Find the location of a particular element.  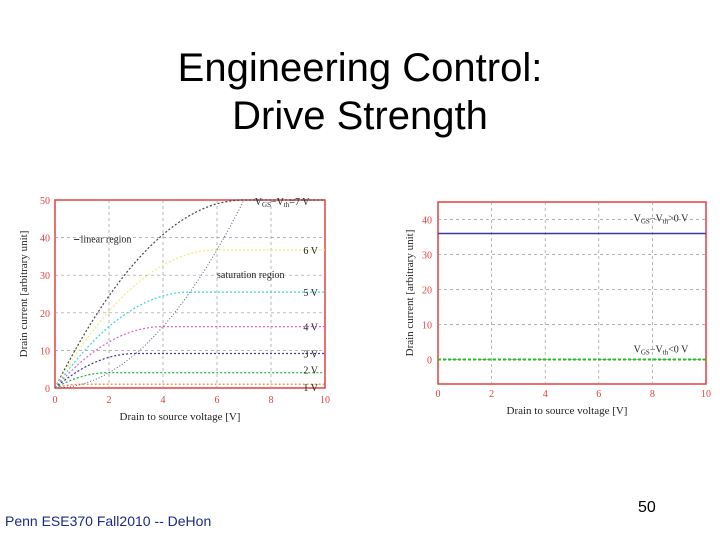

series-line-3v is located at coordinates (189, 370).